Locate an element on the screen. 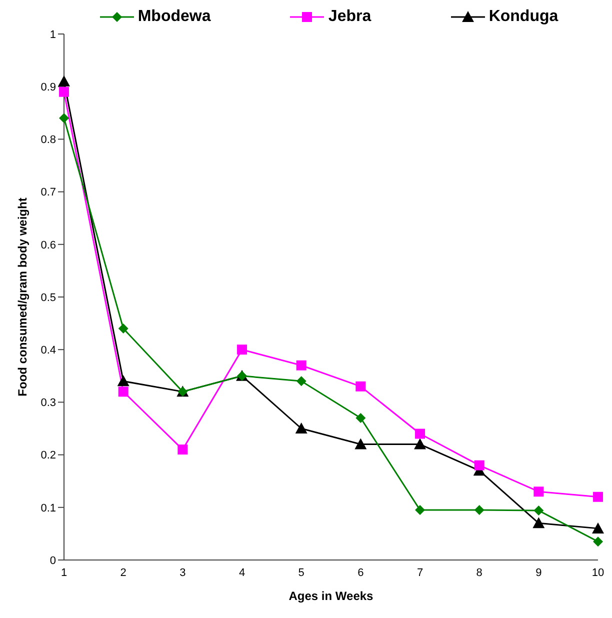 Image resolution: width=612 pixels, height=618 pixels. x-tick-label: 9 is located at coordinates (539, 572).